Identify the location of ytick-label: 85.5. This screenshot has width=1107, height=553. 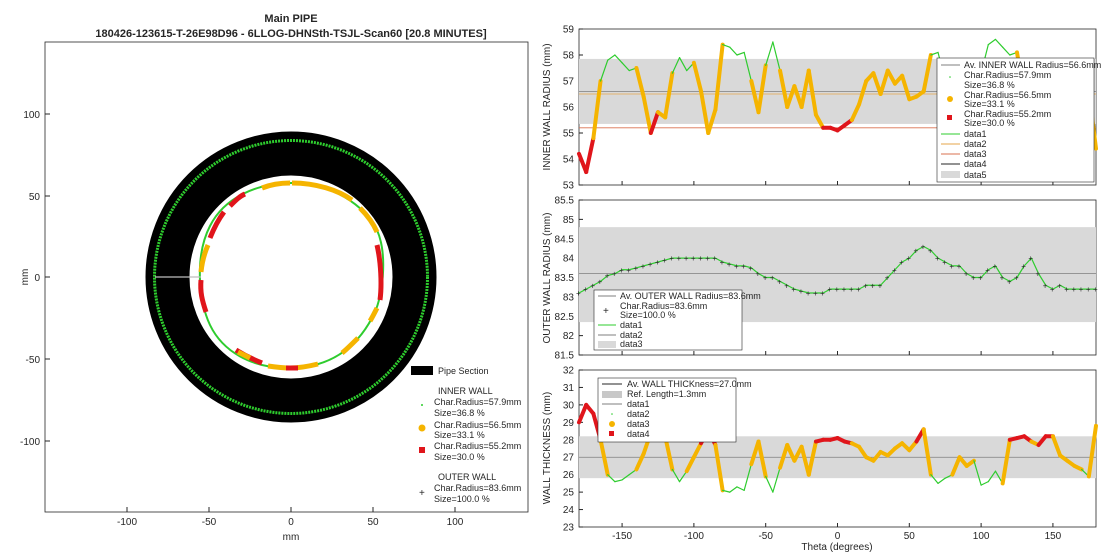
(565, 201).